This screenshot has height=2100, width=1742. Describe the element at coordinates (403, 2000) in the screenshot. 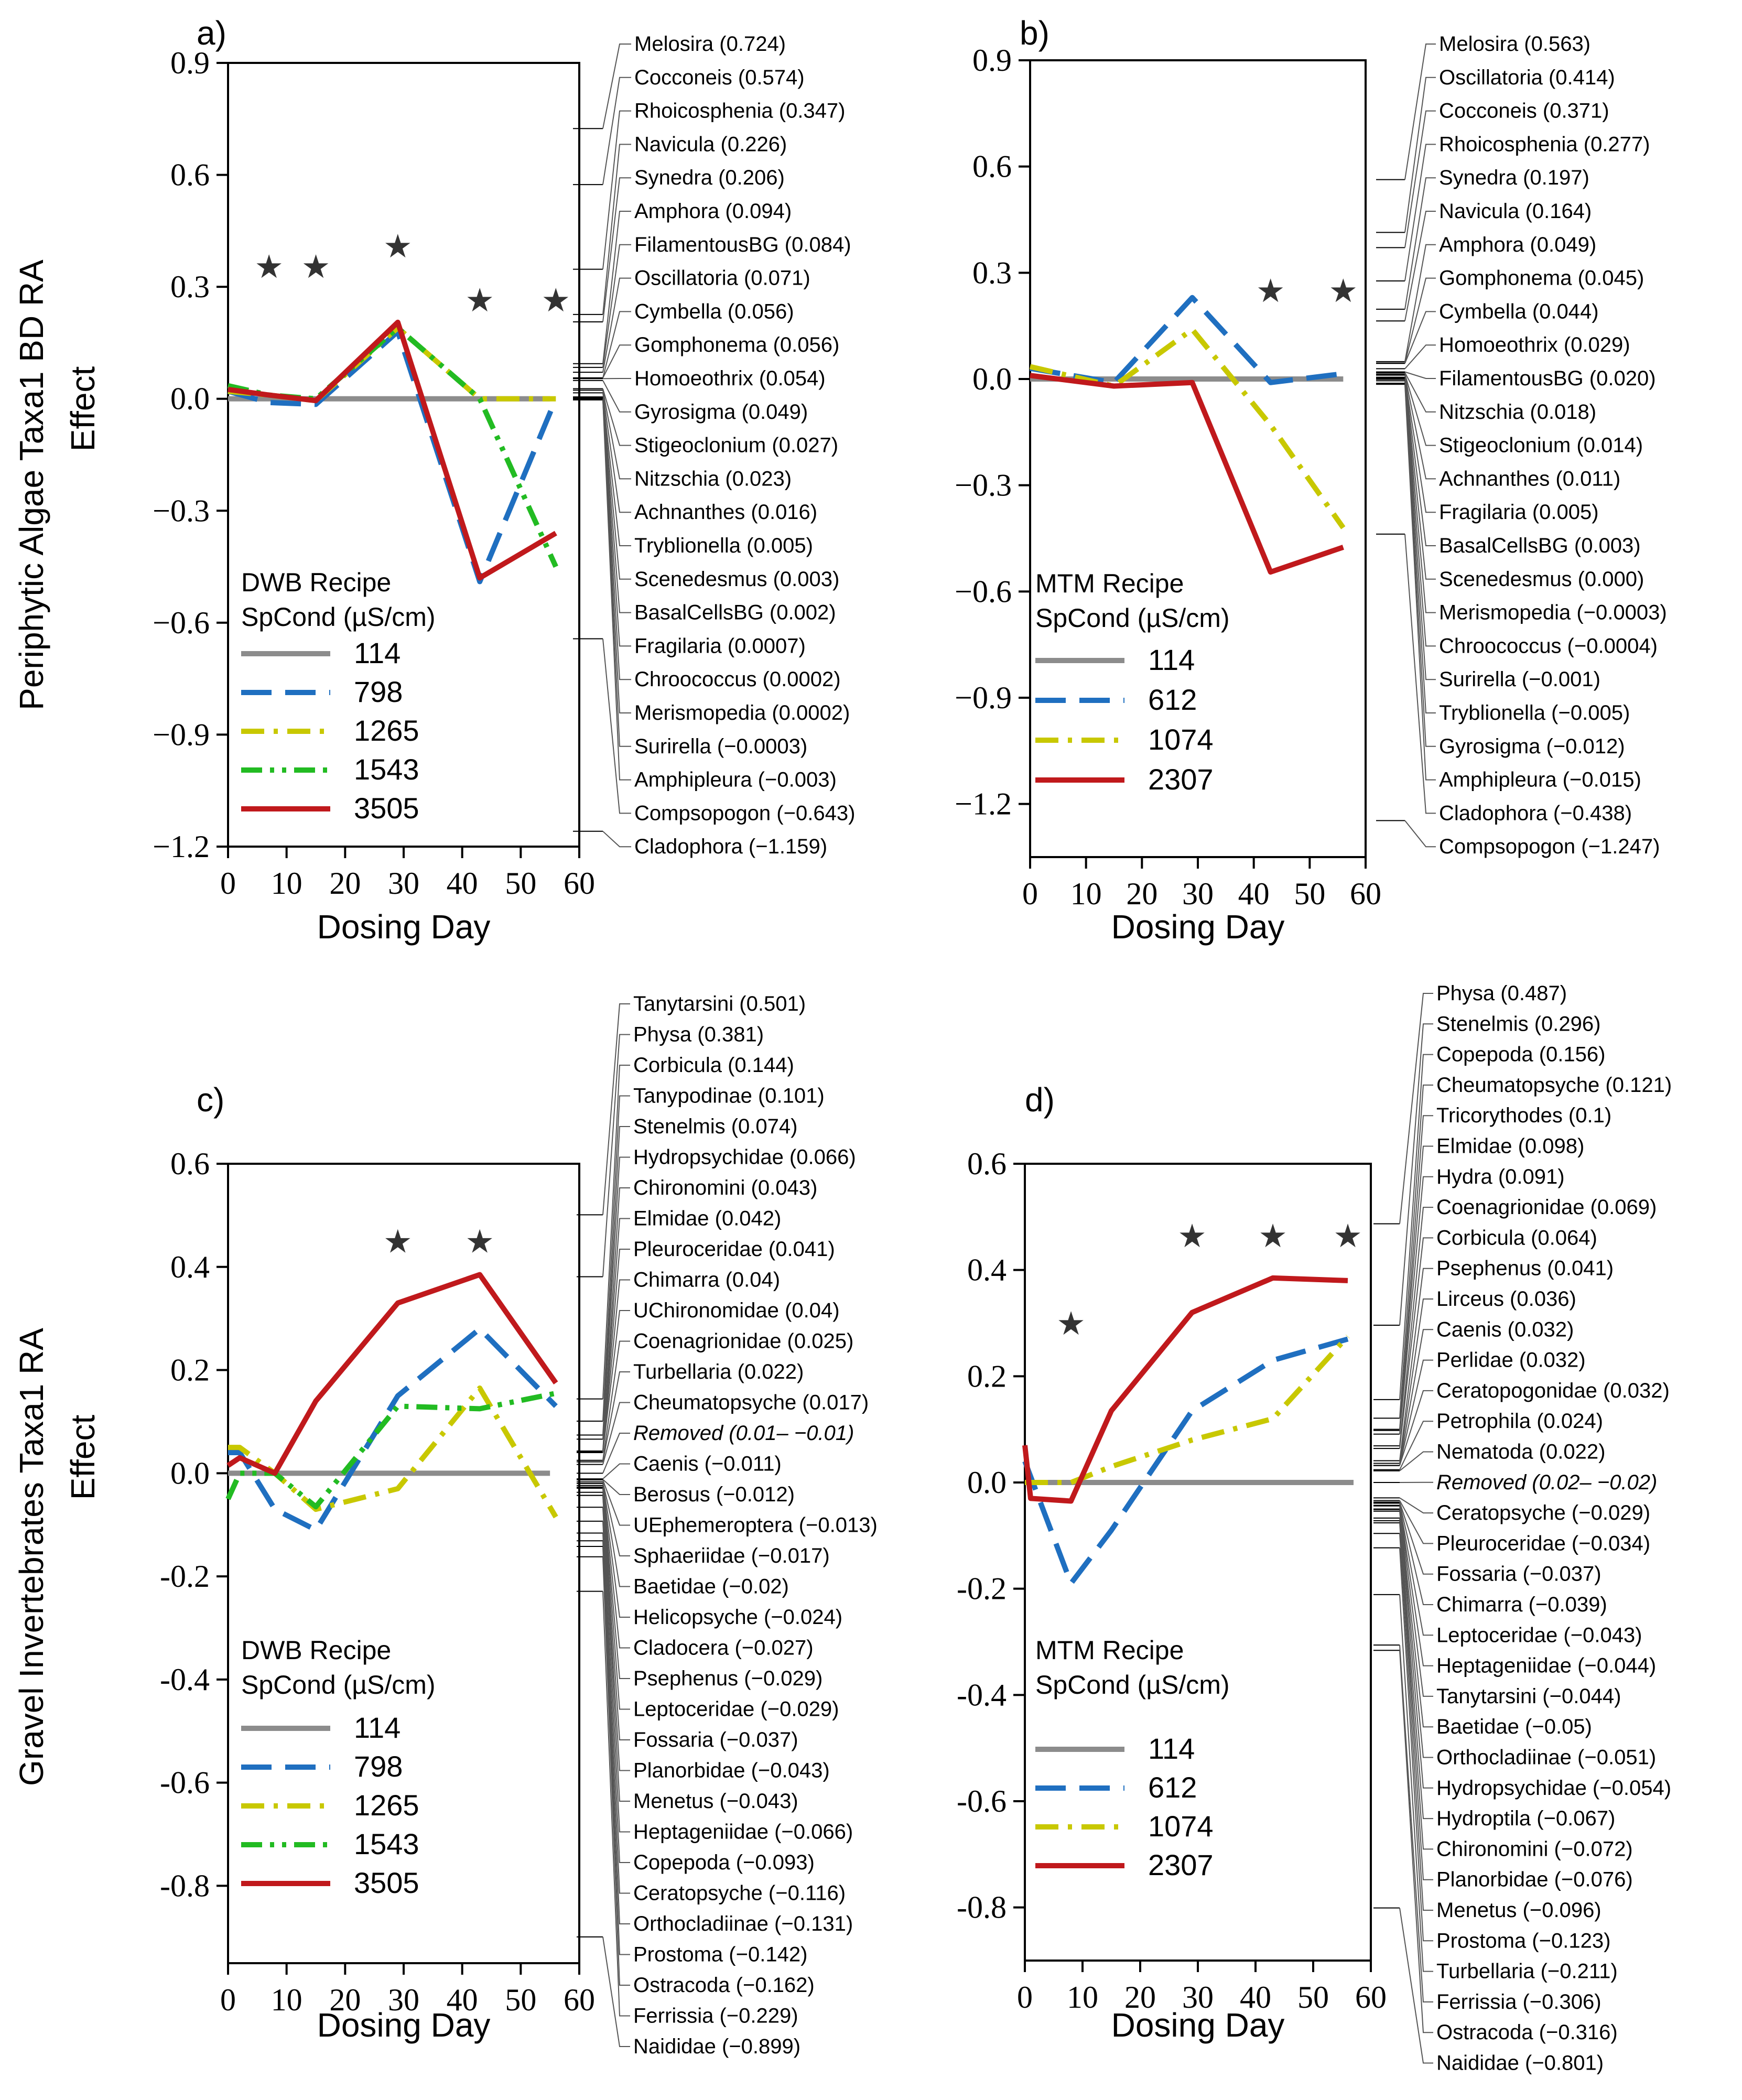

I see `x-tick-label: 30` at that location.